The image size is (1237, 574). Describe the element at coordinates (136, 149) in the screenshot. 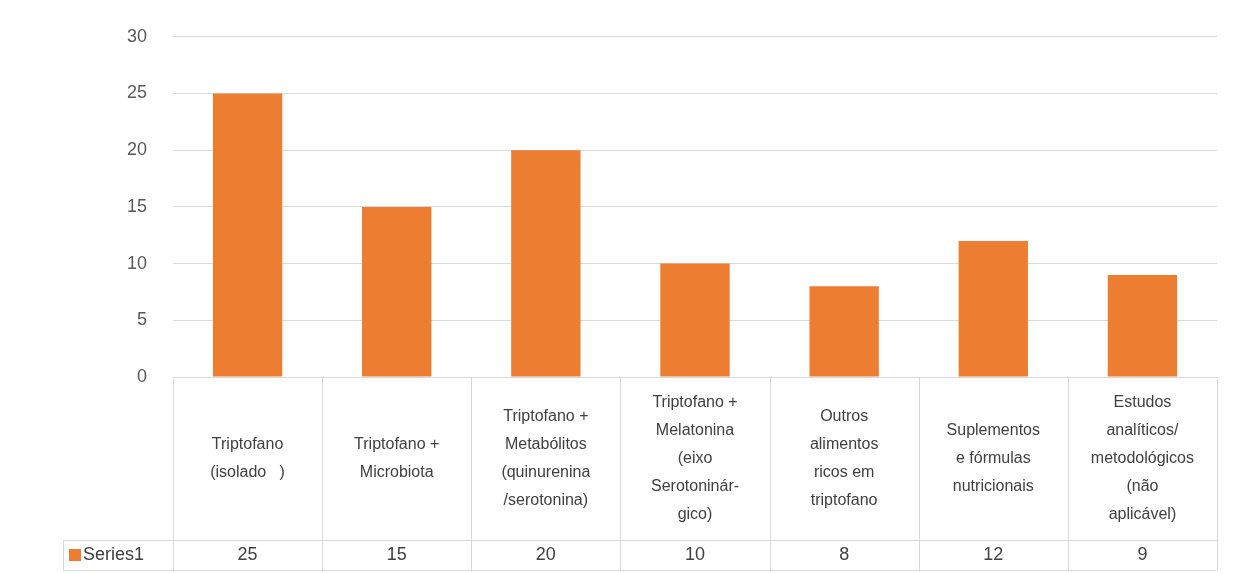

I see `y-tick-label: 20` at that location.